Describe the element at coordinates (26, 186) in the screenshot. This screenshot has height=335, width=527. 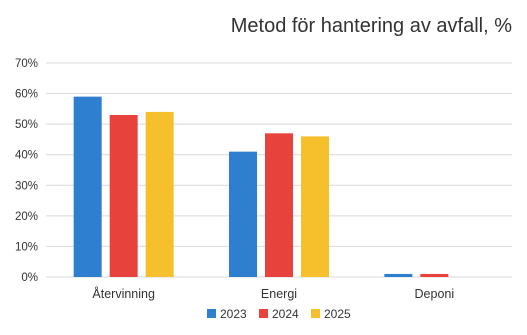
I see `y-tick-label: 30%` at that location.